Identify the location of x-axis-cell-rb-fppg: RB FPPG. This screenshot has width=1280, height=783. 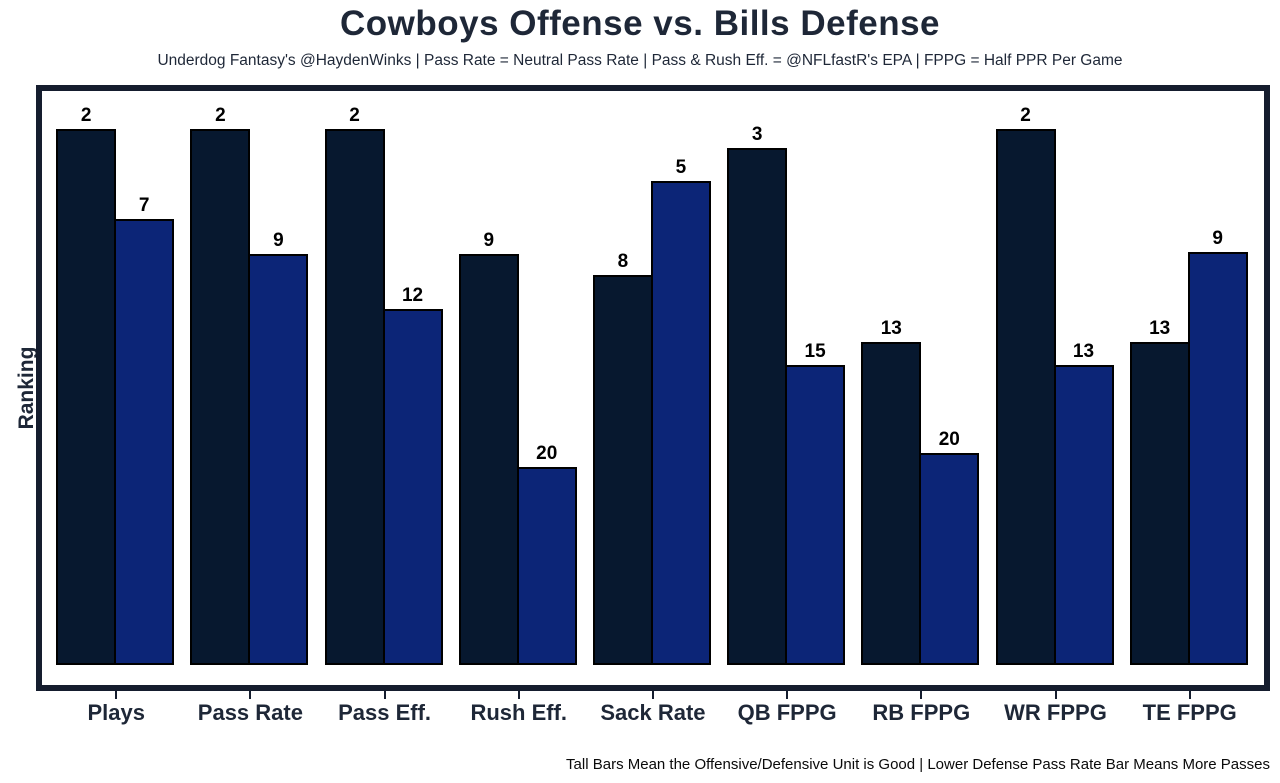
(921, 708).